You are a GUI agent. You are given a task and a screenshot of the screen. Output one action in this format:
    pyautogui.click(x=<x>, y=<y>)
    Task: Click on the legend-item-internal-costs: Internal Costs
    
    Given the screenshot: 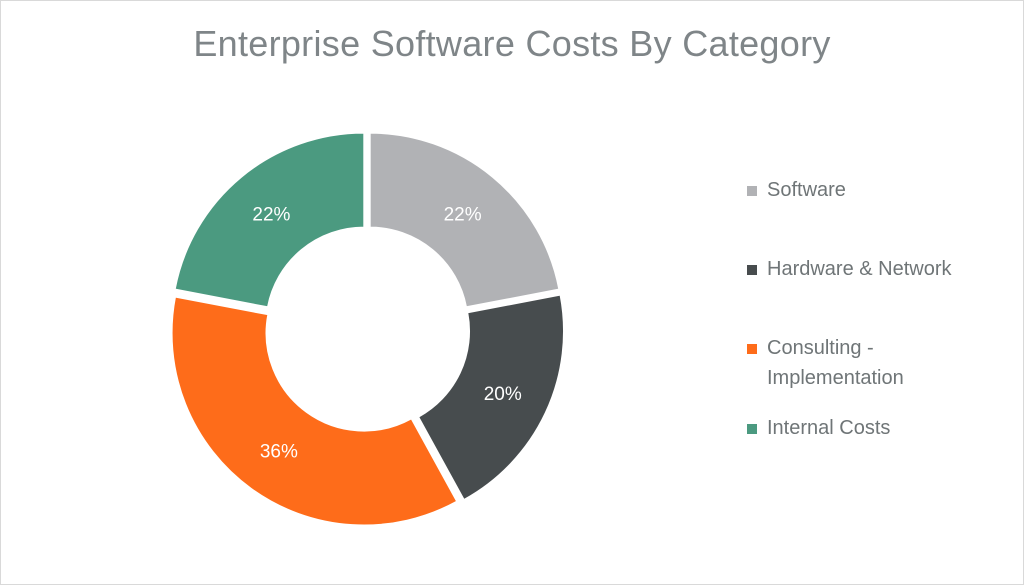 What is the action you would take?
    pyautogui.click(x=877, y=430)
    